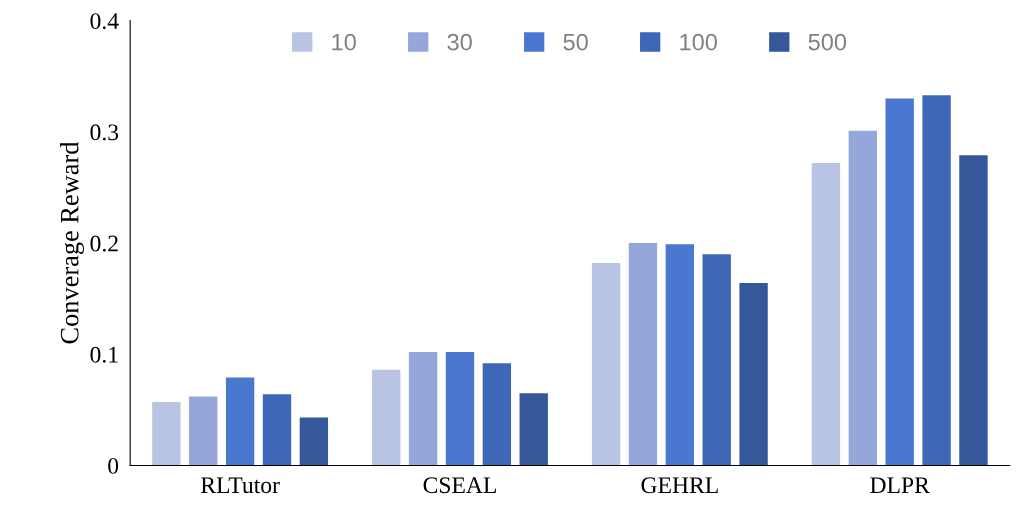 Image resolution: width=1025 pixels, height=516 pixels. I want to click on legend-label: 50, so click(575, 42).